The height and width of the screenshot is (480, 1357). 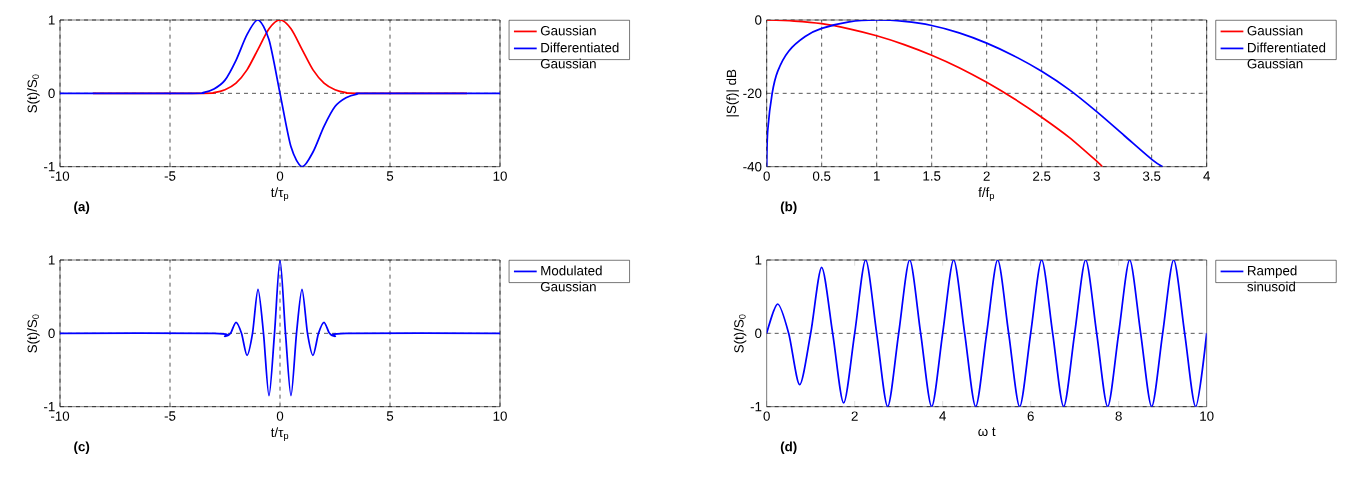 What do you see at coordinates (987, 432) in the screenshot?
I see `x-axis-title: ω t` at bounding box center [987, 432].